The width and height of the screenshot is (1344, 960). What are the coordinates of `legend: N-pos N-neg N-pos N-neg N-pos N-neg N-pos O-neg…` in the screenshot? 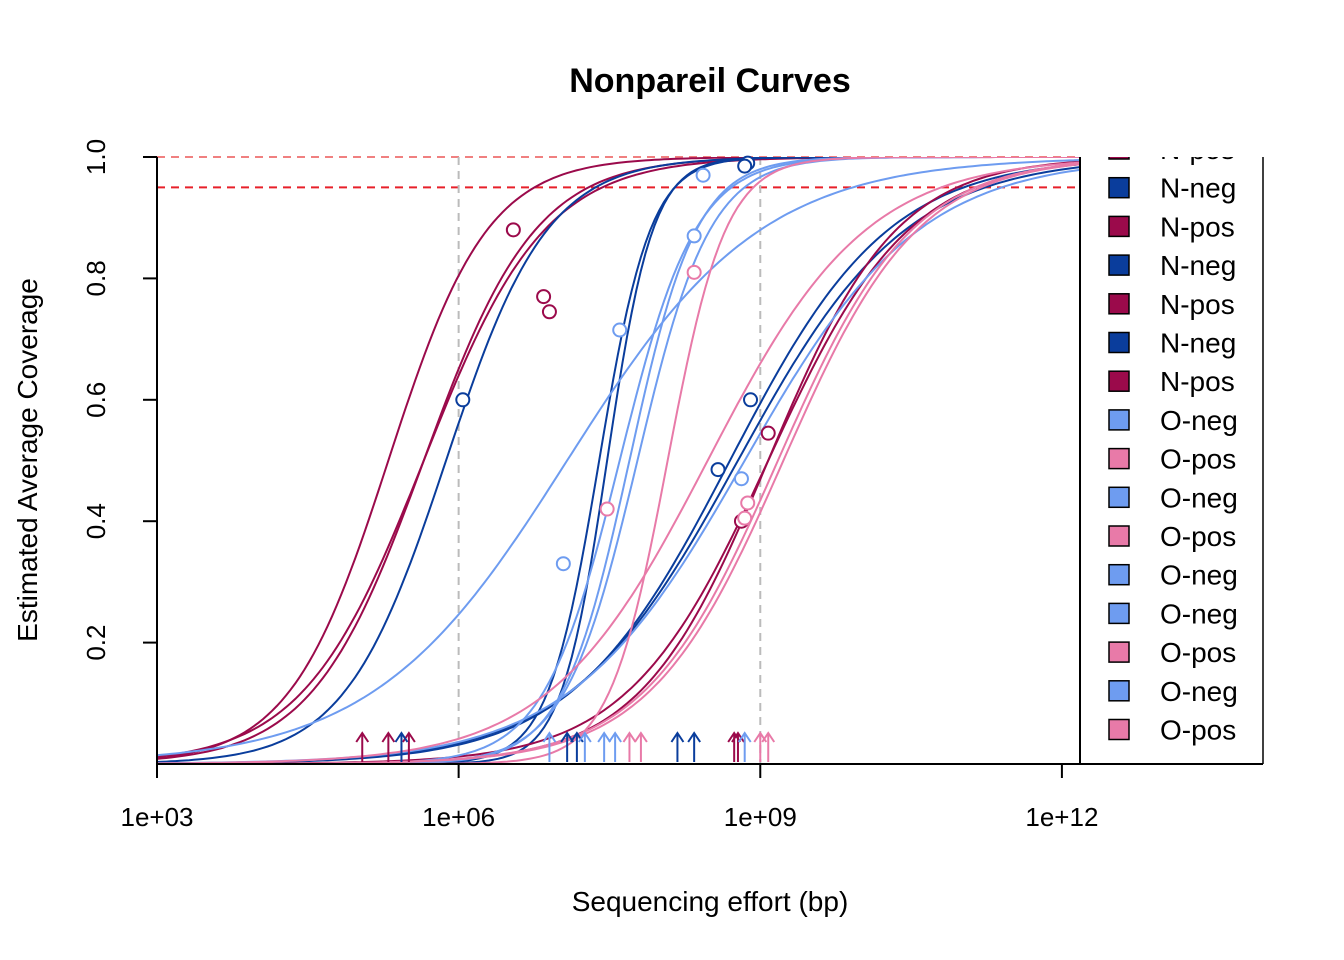 It's located at (1171, 450).